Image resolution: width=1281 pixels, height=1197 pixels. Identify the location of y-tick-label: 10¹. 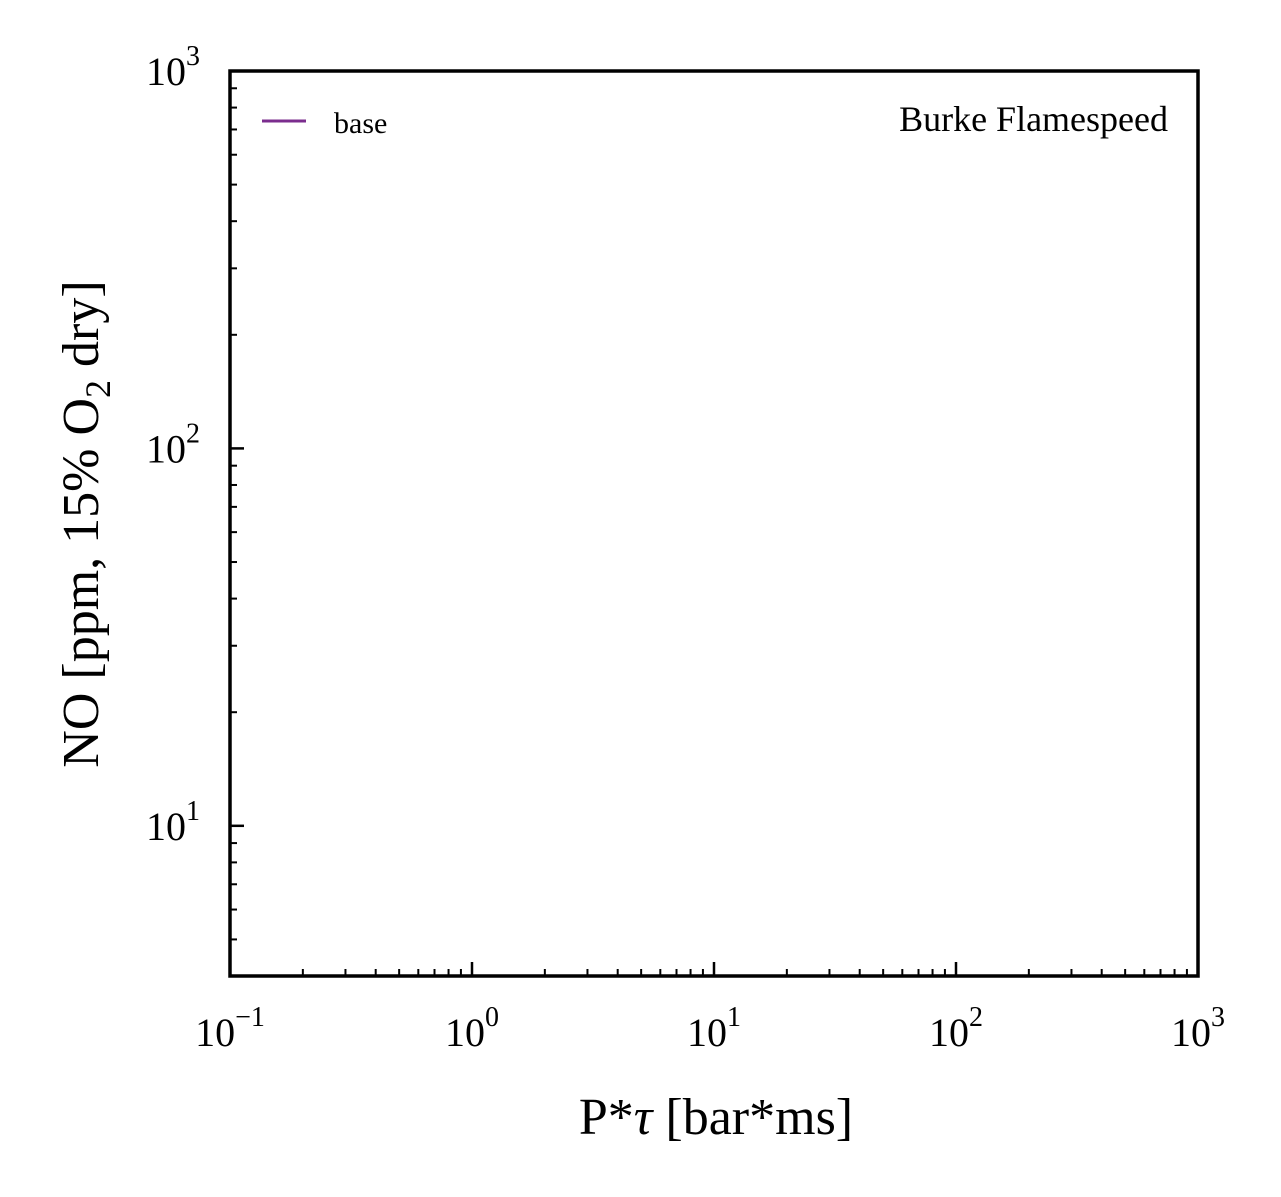
(173, 822).